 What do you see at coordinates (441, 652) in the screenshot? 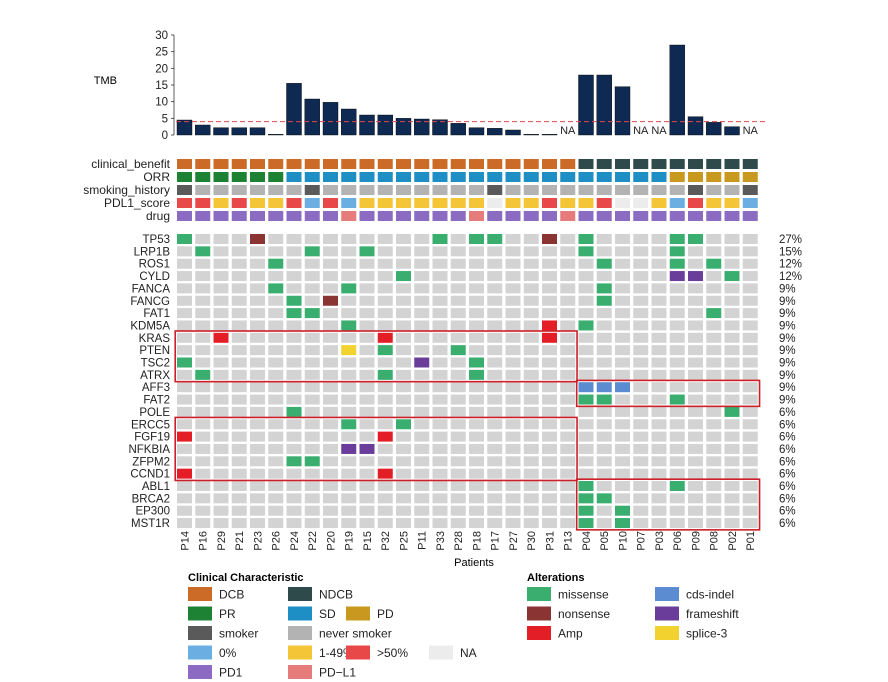
I see `legend-clinical-swatch` at bounding box center [441, 652].